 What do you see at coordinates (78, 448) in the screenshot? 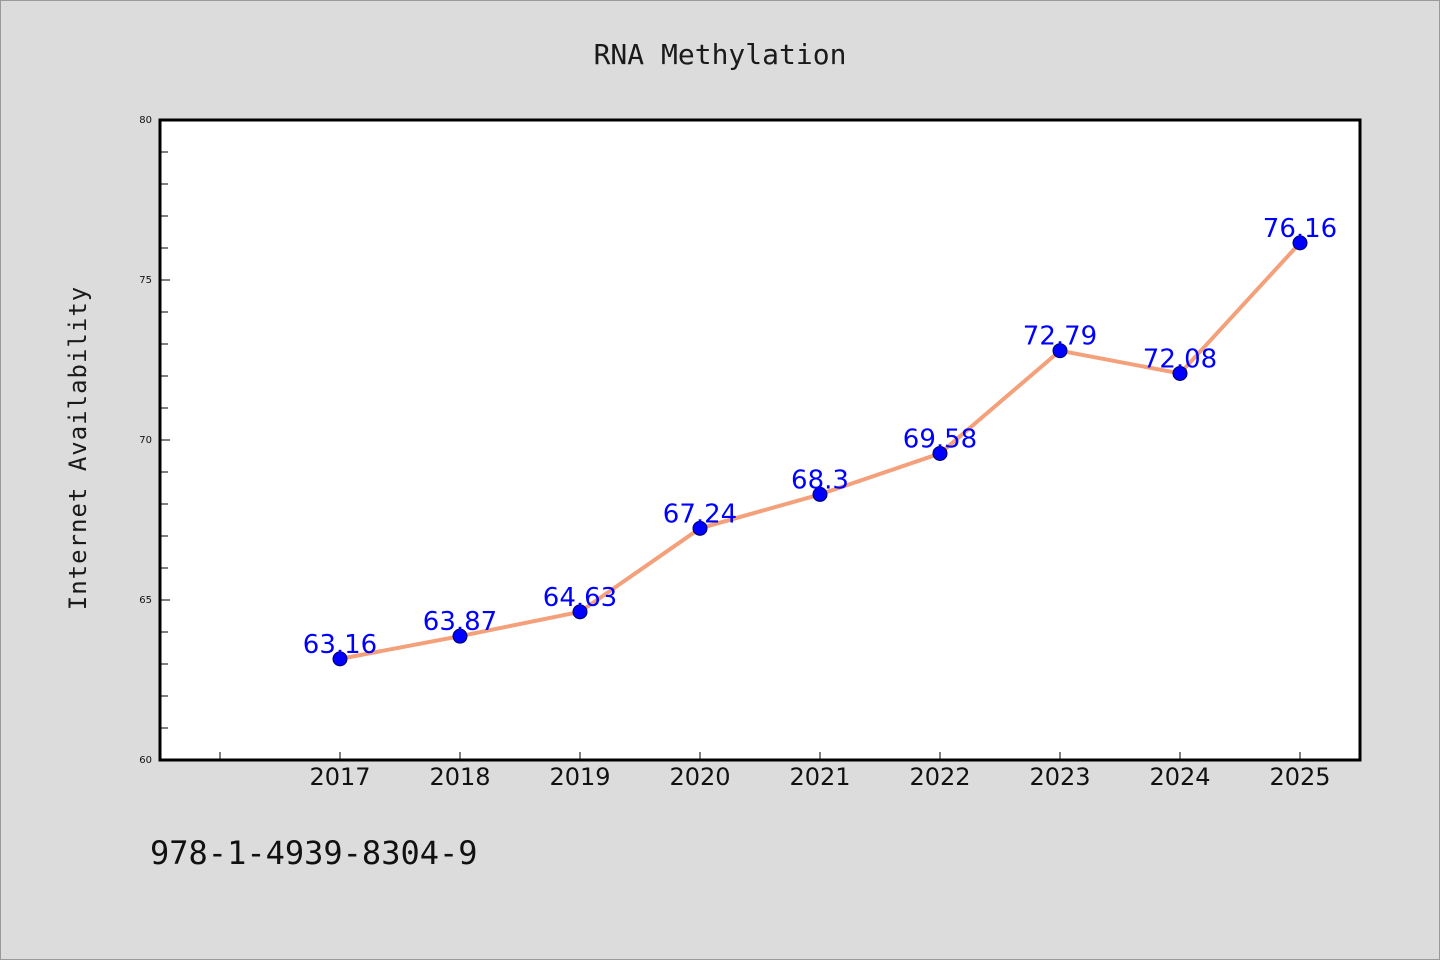
I see `y-axis-label: Internet Availability` at bounding box center [78, 448].